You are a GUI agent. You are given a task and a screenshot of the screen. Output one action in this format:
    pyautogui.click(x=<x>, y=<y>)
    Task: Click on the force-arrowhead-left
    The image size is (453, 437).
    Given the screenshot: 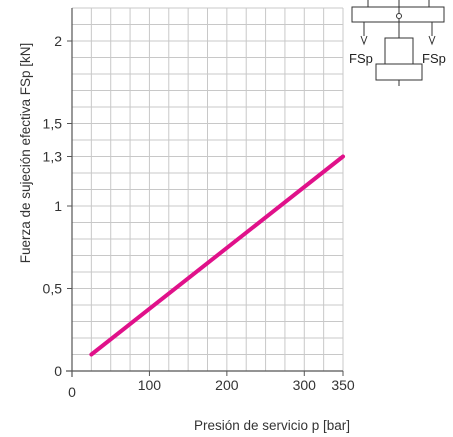 What is the action you would take?
    pyautogui.click(x=364, y=40)
    